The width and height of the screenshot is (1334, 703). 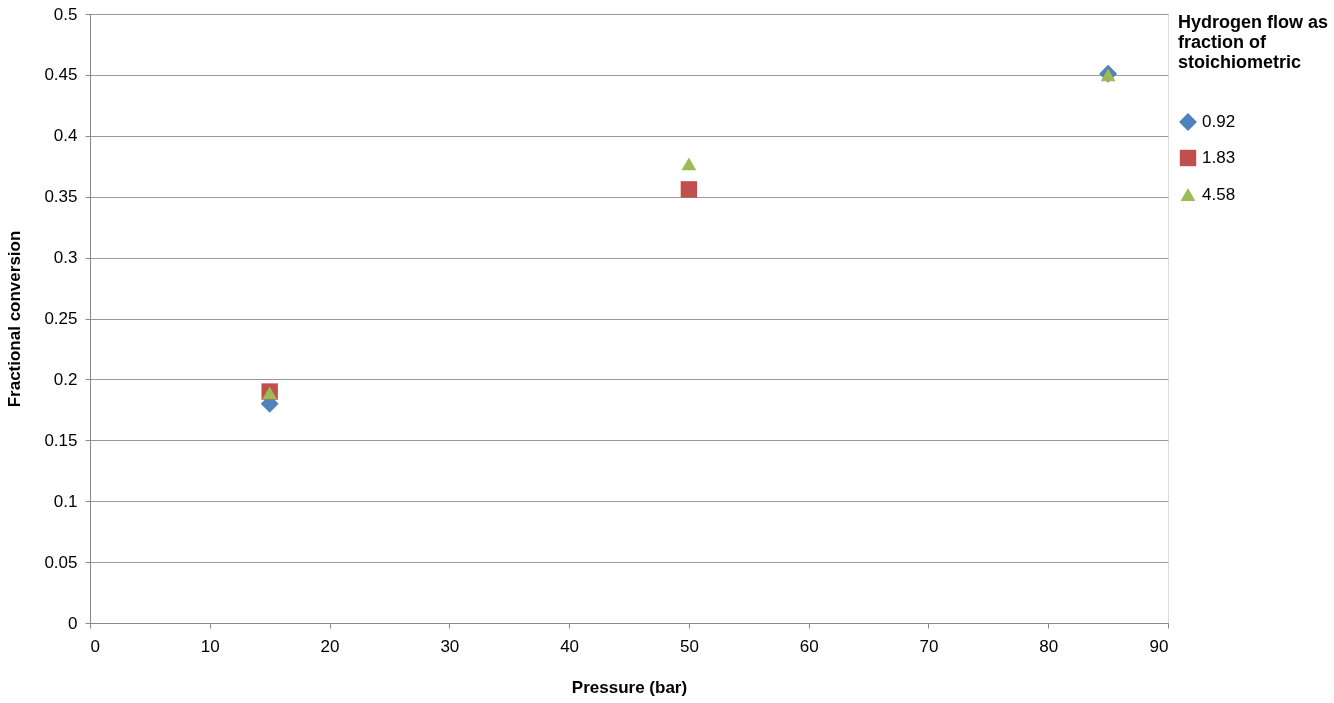 What do you see at coordinates (809, 646) in the screenshot?
I see `x-tick-label: 60` at bounding box center [809, 646].